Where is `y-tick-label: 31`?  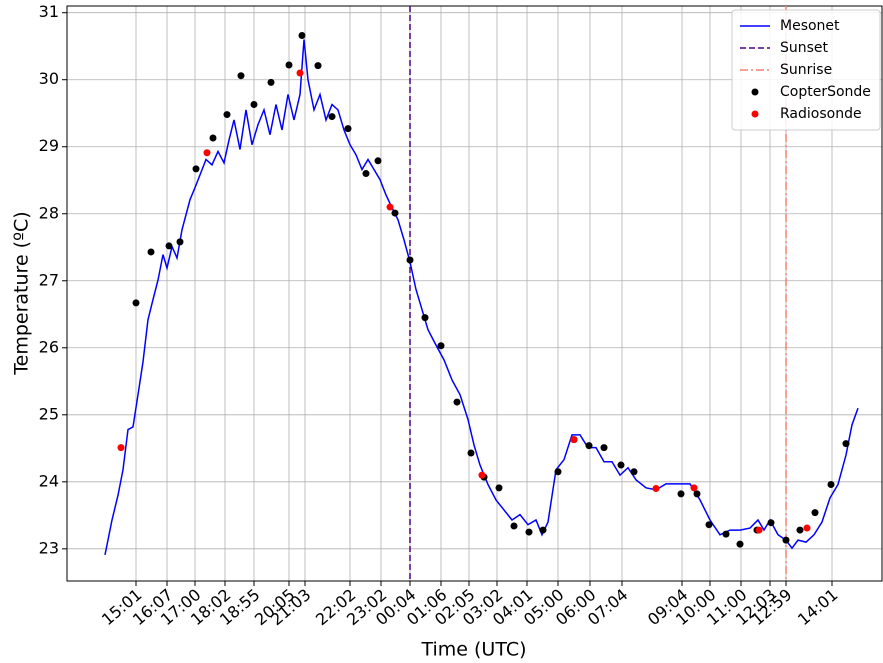
y-tick-label: 31 is located at coordinates (49, 11).